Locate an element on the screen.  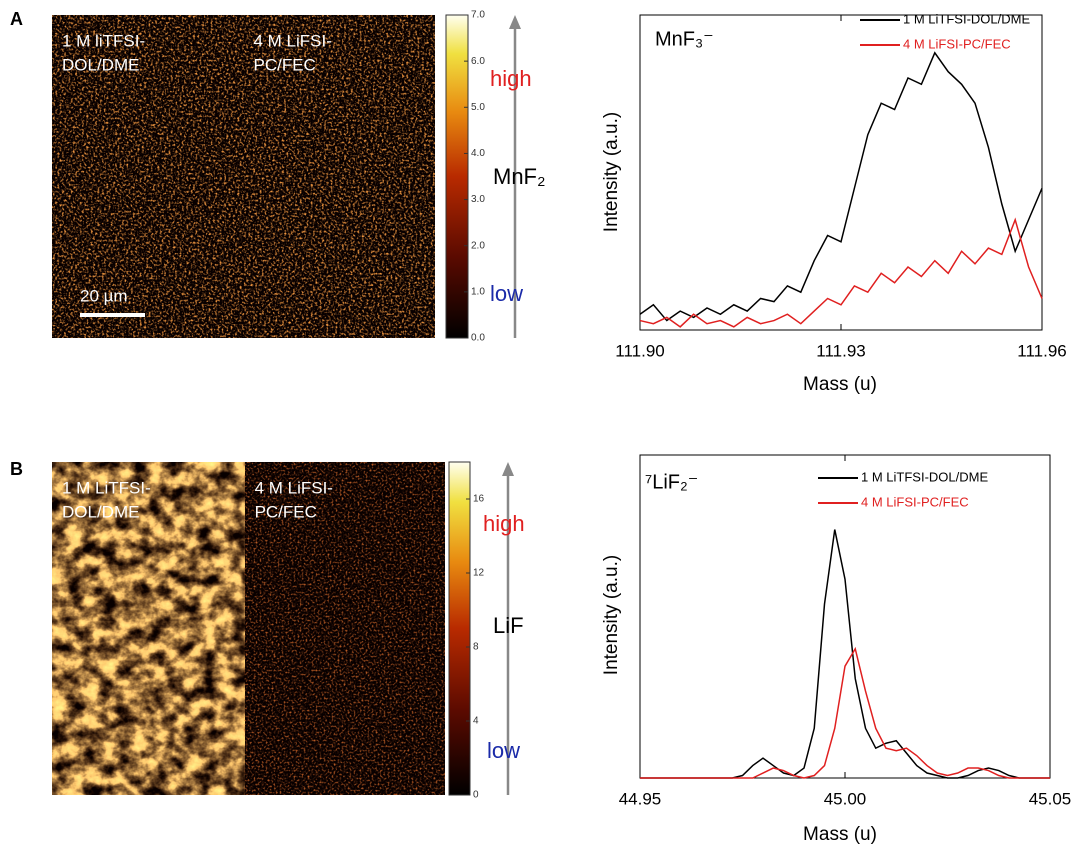
sample-label: 1 M LiTFSI- is located at coordinates (106, 487).